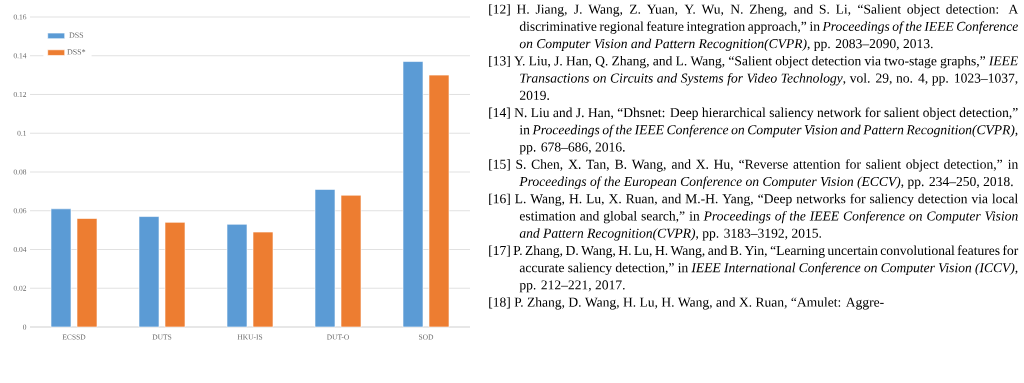 The image size is (1024, 383). What do you see at coordinates (754, 269) in the screenshot?
I see `text: [17] P. Zhang, D. Wang, H. Lu, H. Wang, and B. Yin, “Learning uncertain convolutional features for accurate saliency detection,” in IEEE International Conference on Computer Vision (ICCV), pp. 212–221, 2017.` at bounding box center [754, 269].